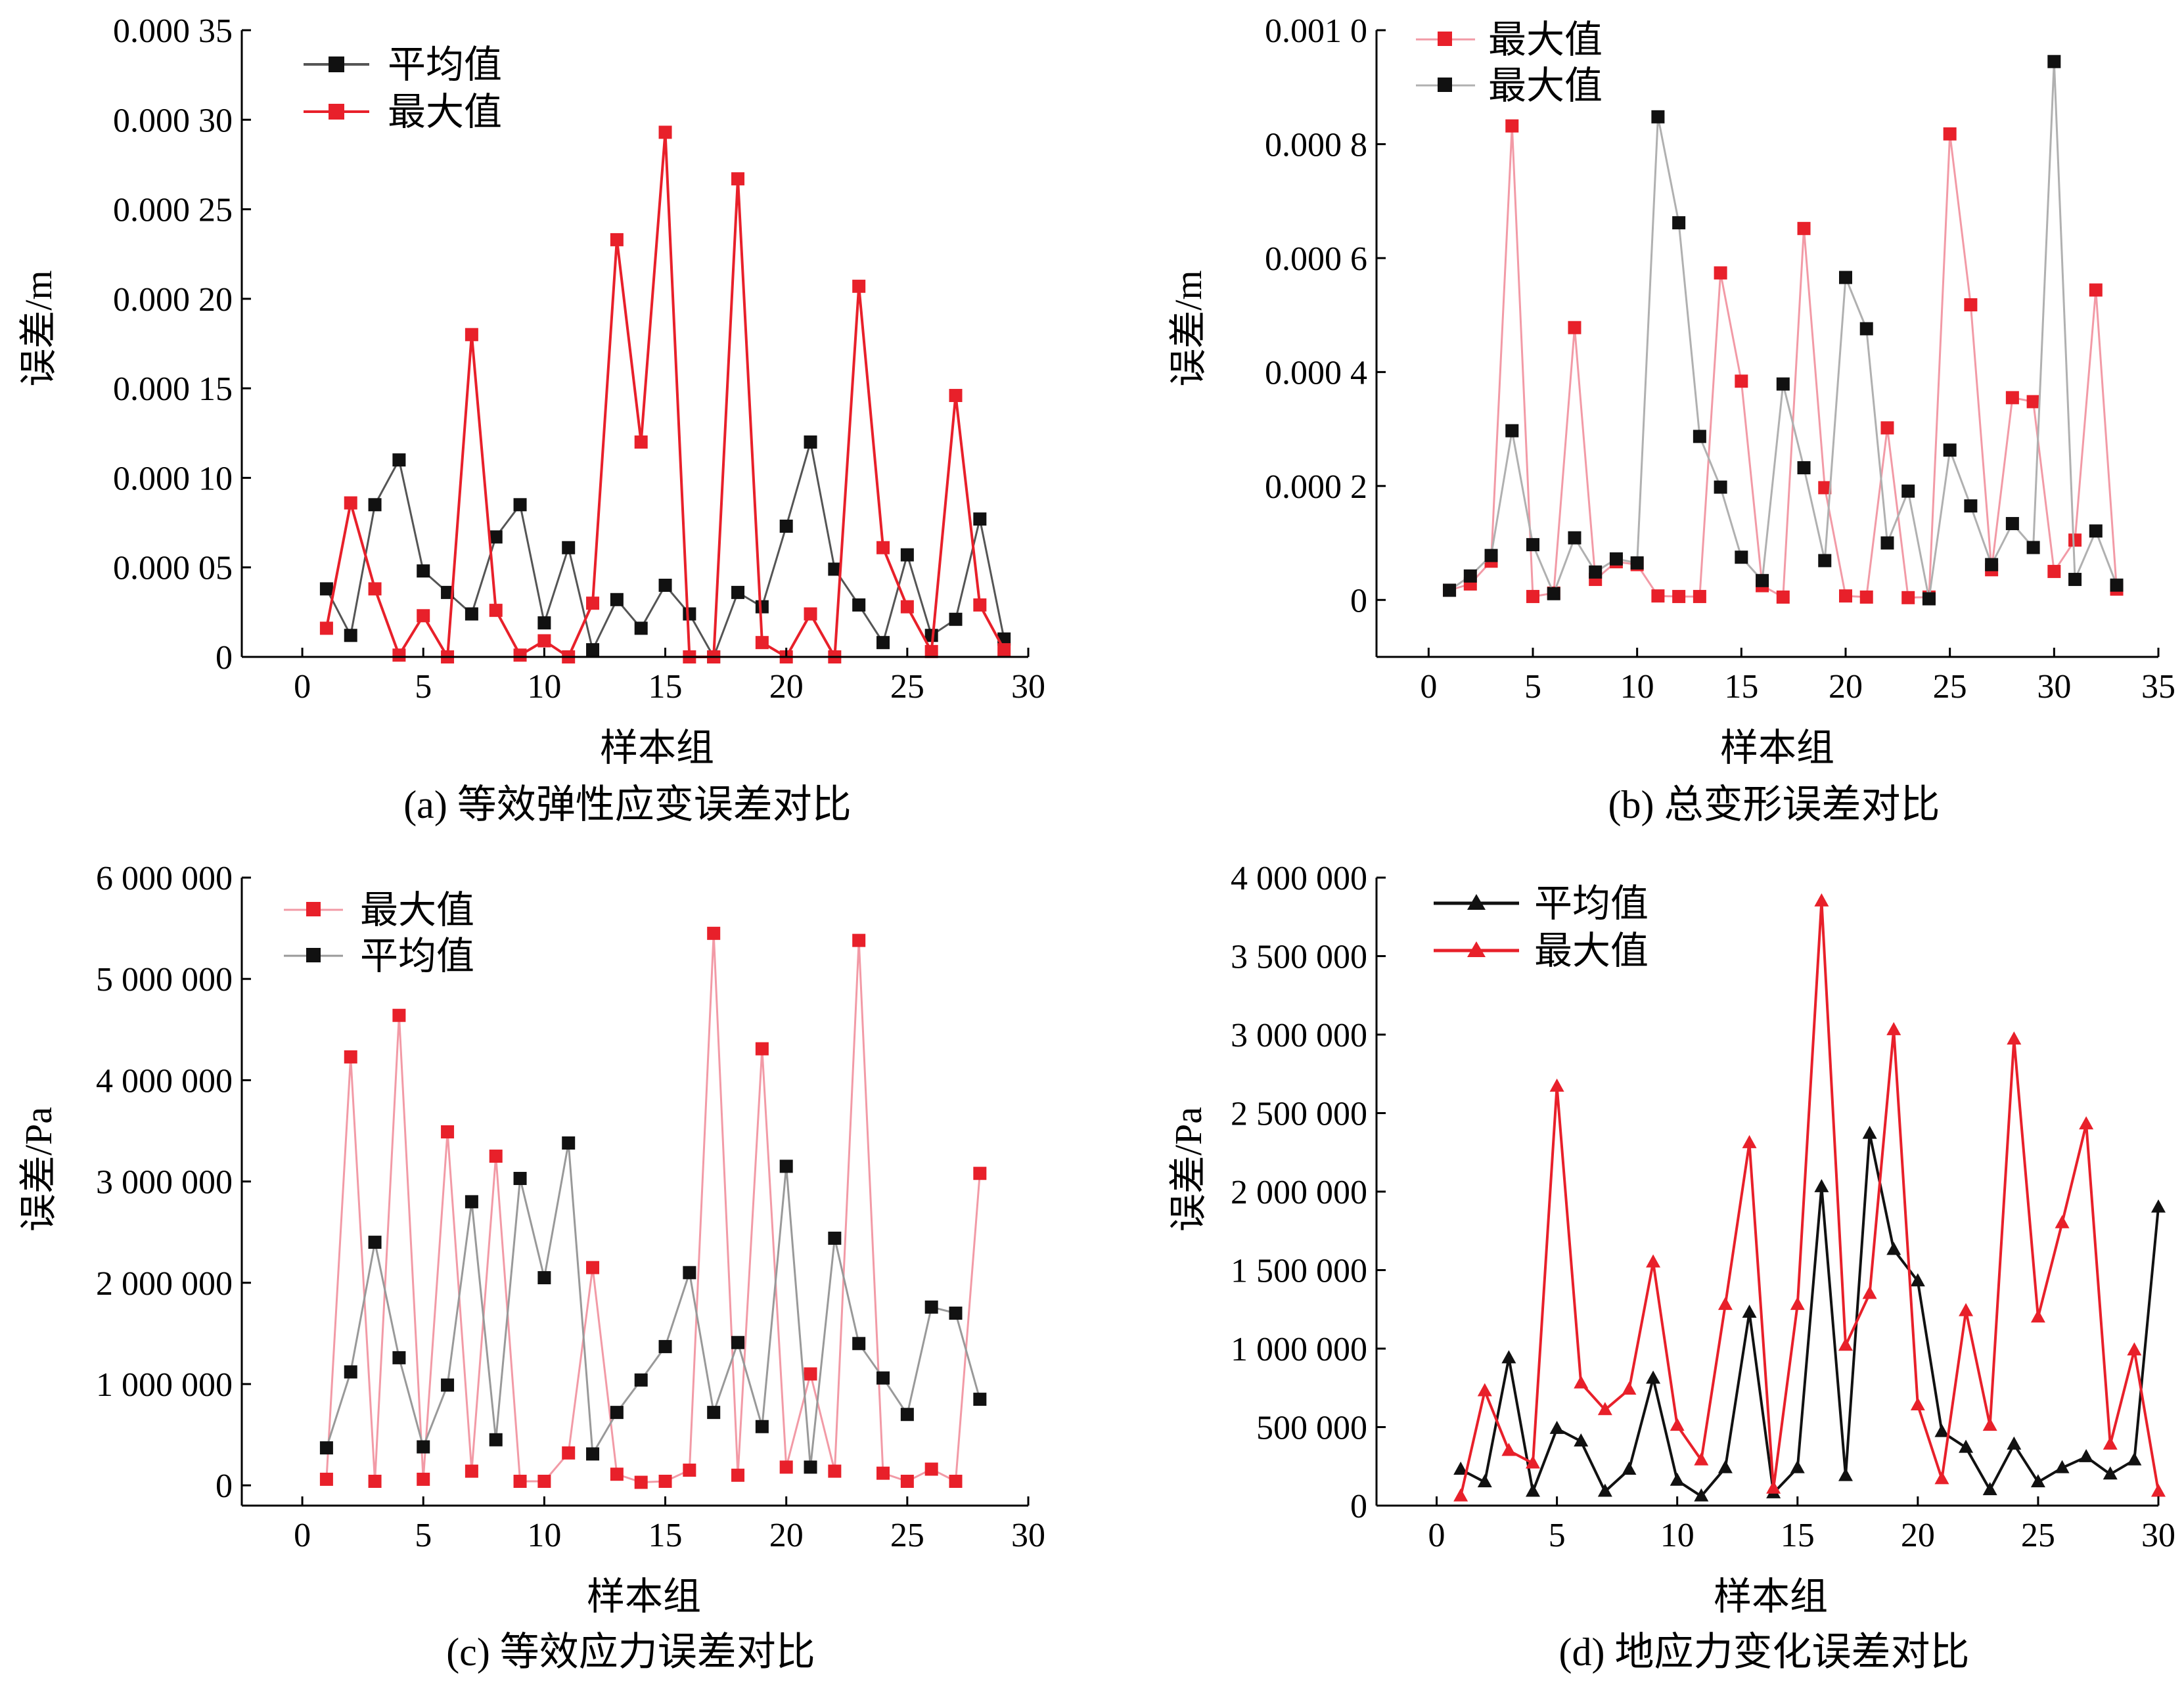 This screenshot has height=1681, width=2184. Describe the element at coordinates (1545, 85) in the screenshot. I see `legend-label-series-2: 最大值` at that location.